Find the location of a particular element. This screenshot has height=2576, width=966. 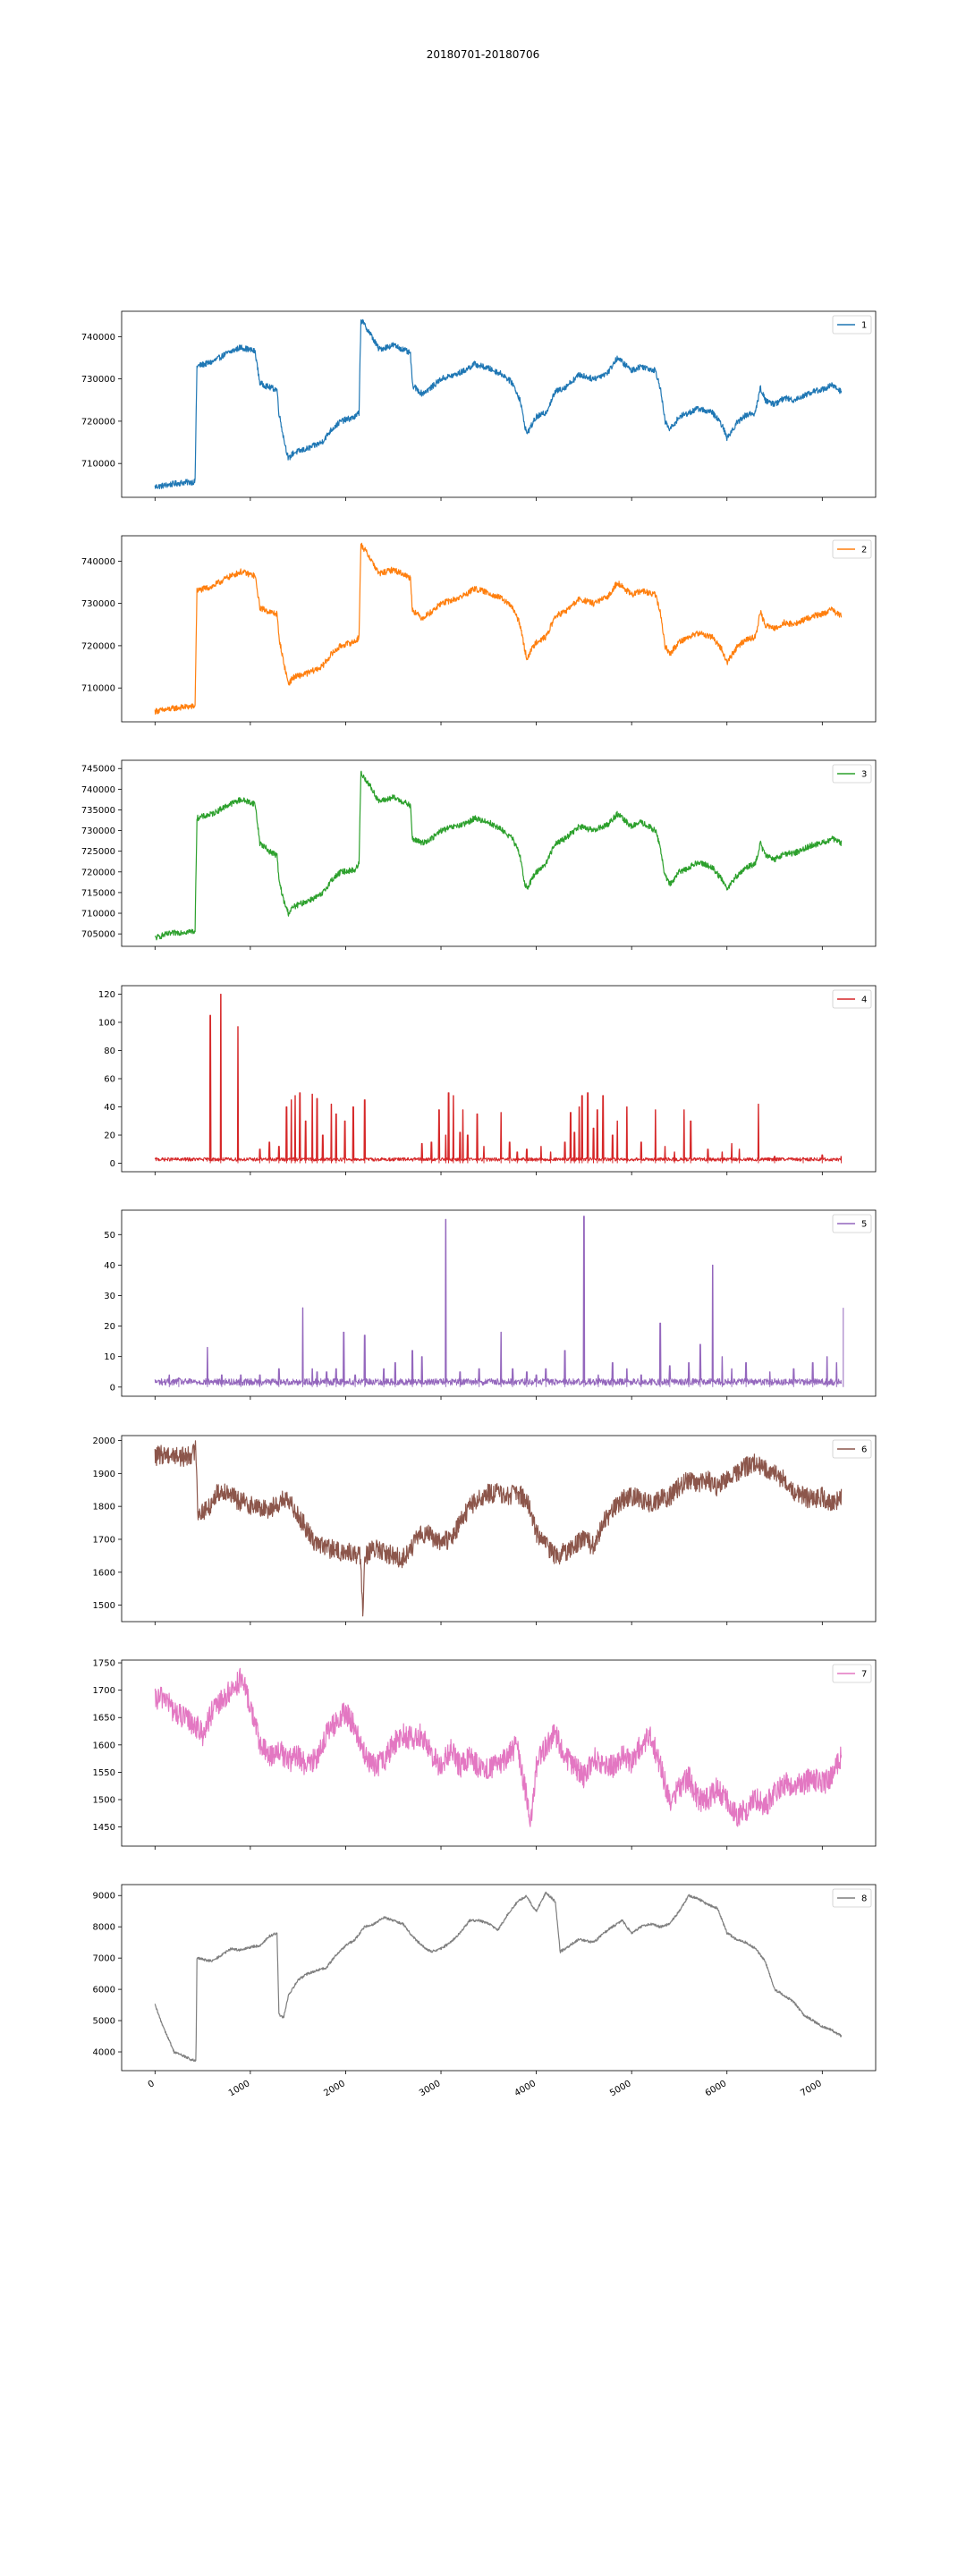

y-tick-label: 8000 is located at coordinates (104, 1928).